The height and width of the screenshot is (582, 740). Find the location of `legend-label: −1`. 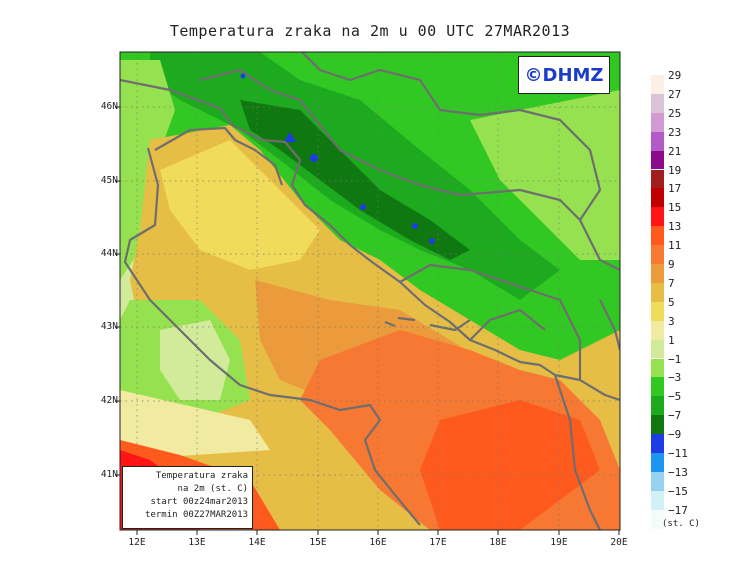

legend-label: −1 is located at coordinates (675, 359).